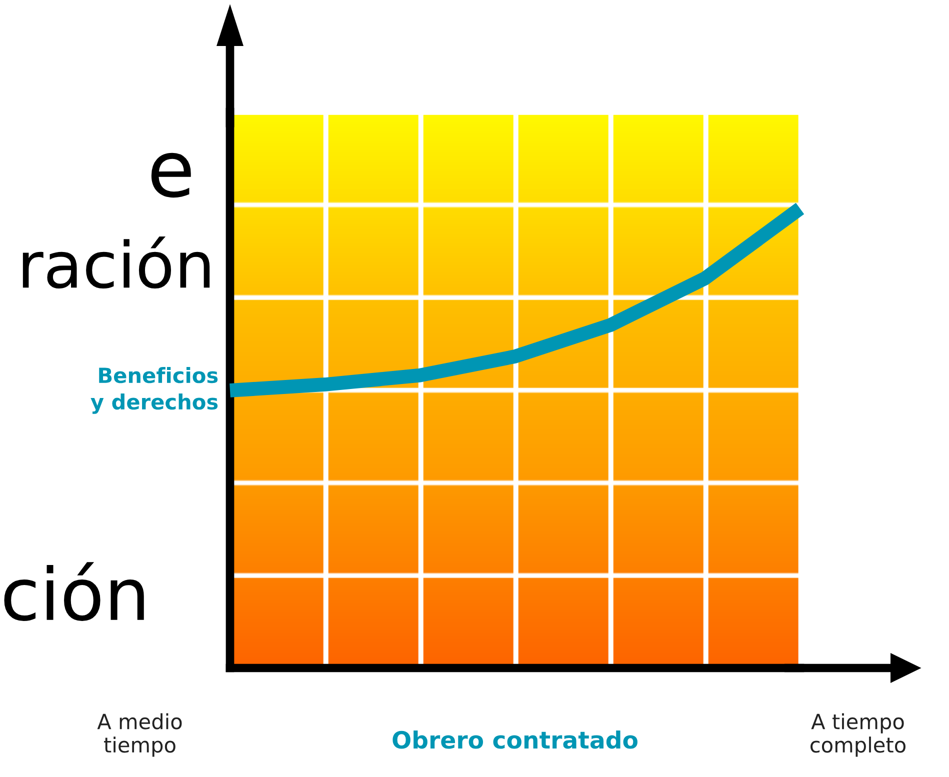 The width and height of the screenshot is (949, 777). I want to click on text: A tiempo completo, so click(858, 735).